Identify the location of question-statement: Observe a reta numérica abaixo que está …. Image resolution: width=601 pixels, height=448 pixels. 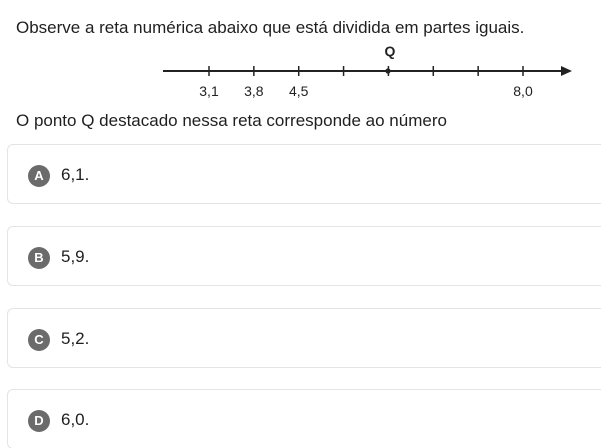
(270, 27).